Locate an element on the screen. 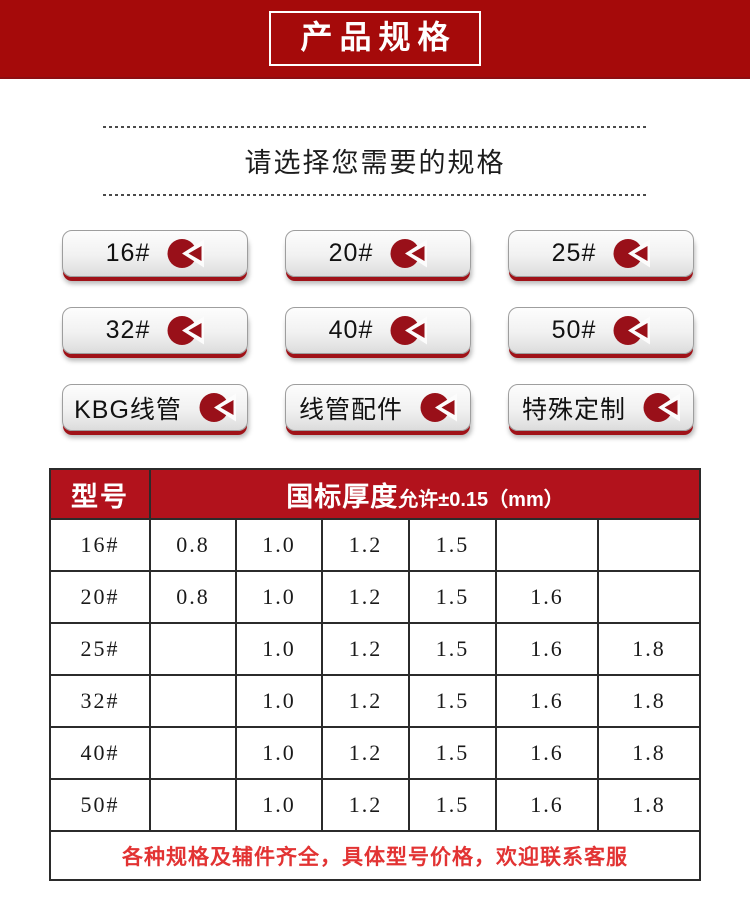 The height and width of the screenshot is (906, 750). page-banner: 产品规格 is located at coordinates (375, 39).